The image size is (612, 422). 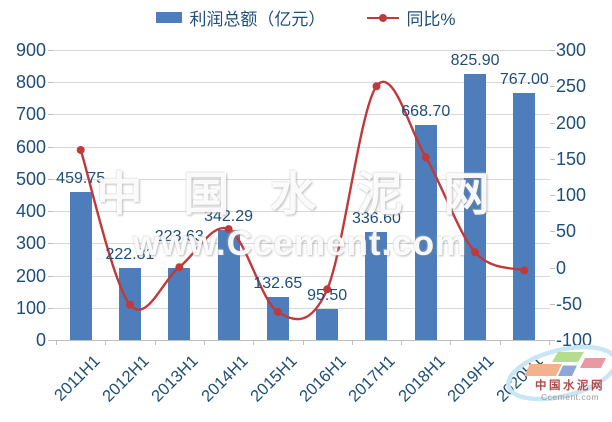 What do you see at coordinates (30, 178) in the screenshot?
I see `left-axis-tick-label: 500` at bounding box center [30, 178].